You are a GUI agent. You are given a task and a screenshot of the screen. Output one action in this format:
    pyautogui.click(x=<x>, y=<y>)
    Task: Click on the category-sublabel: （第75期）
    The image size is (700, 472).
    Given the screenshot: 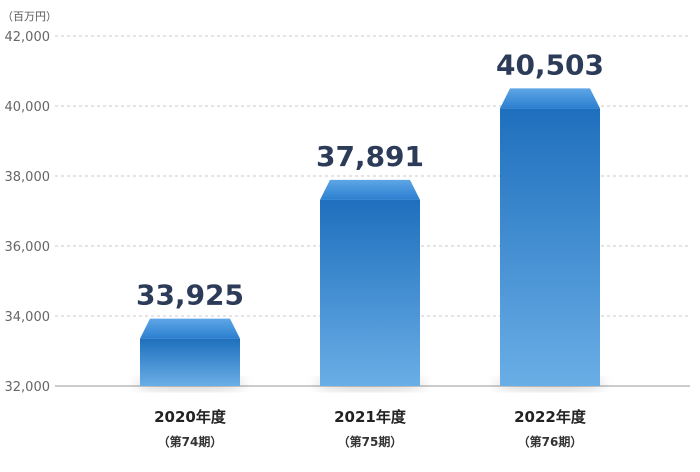 What is the action you would take?
    pyautogui.click(x=370, y=441)
    